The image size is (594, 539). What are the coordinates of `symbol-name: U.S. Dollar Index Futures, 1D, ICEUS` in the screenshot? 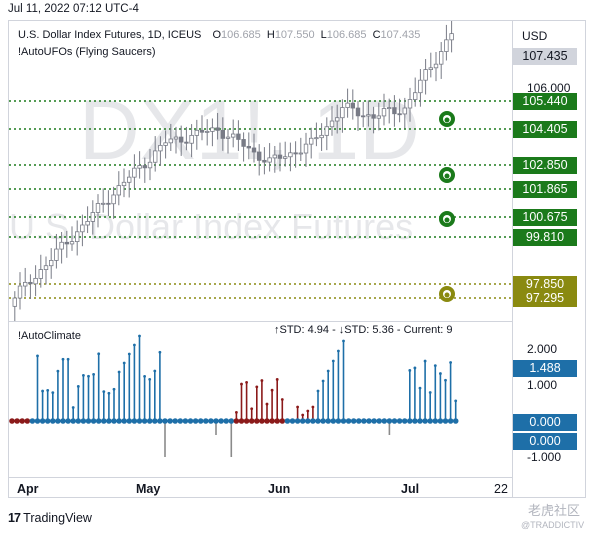 It's located at (110, 35).